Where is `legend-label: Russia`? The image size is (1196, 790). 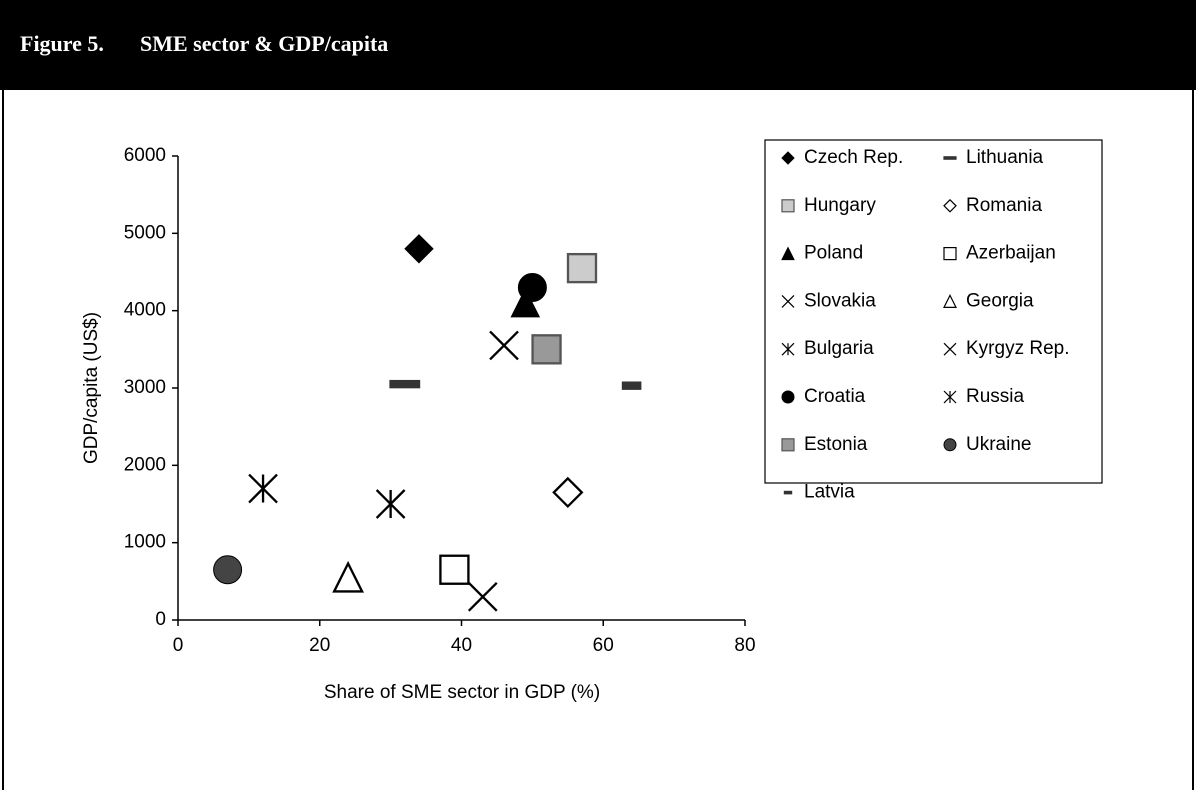
legend-label: Russia is located at coordinates (995, 396).